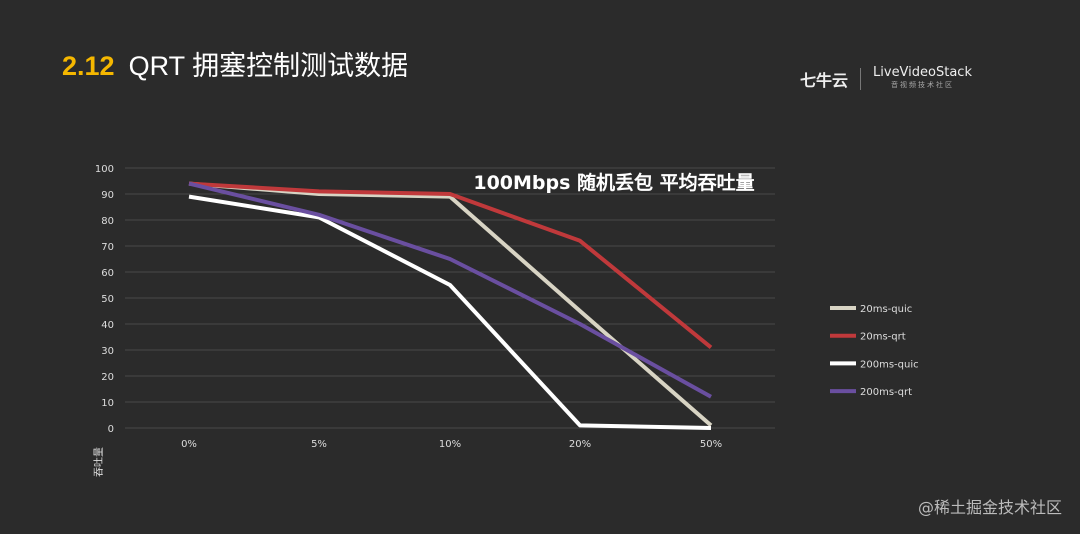  Describe the element at coordinates (107, 273) in the screenshot. I see `y-tick-label: 60` at that location.